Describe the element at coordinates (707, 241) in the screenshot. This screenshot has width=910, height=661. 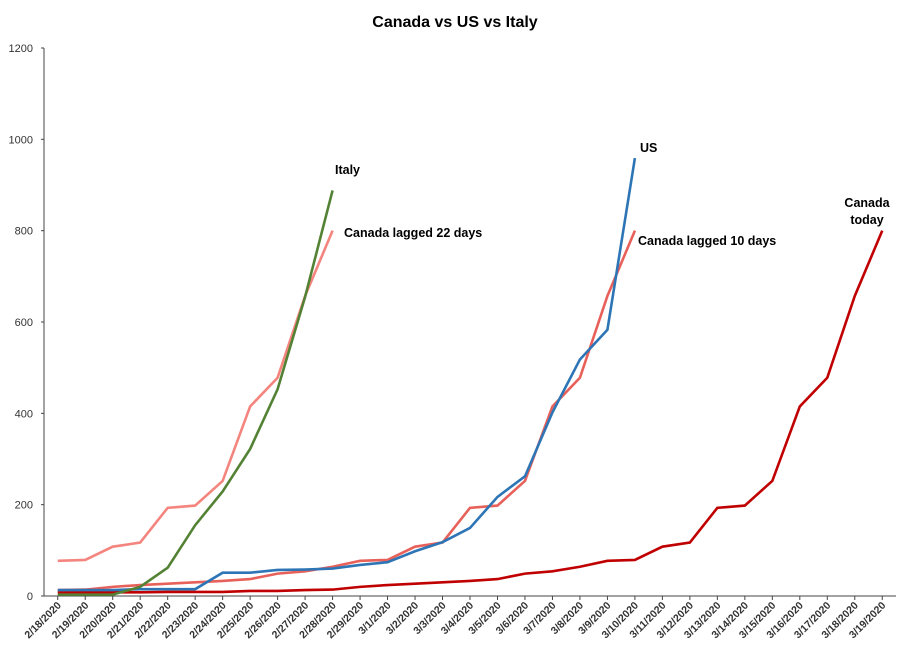
I see `series-label: Canada lagged 10 days` at that location.